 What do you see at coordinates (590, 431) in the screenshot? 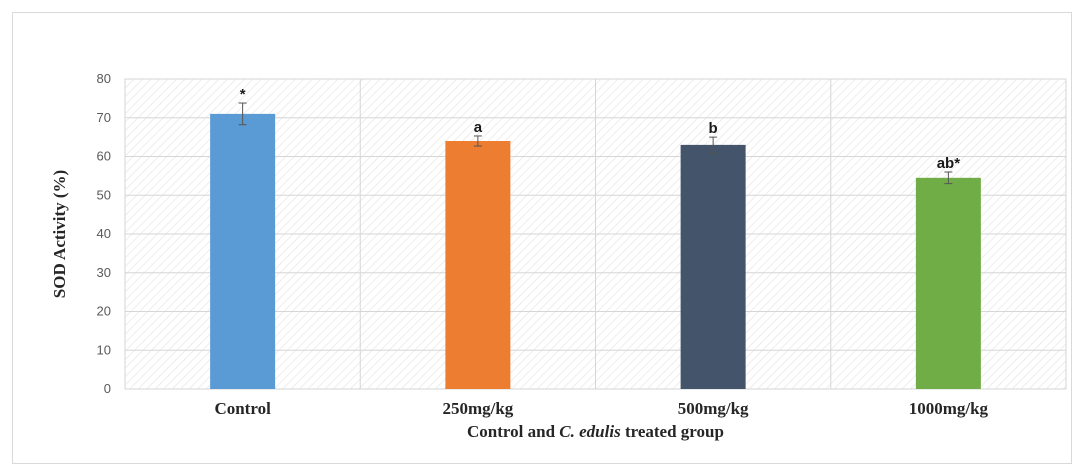
I see `x-axis-title-part: C. edulis` at bounding box center [590, 431].